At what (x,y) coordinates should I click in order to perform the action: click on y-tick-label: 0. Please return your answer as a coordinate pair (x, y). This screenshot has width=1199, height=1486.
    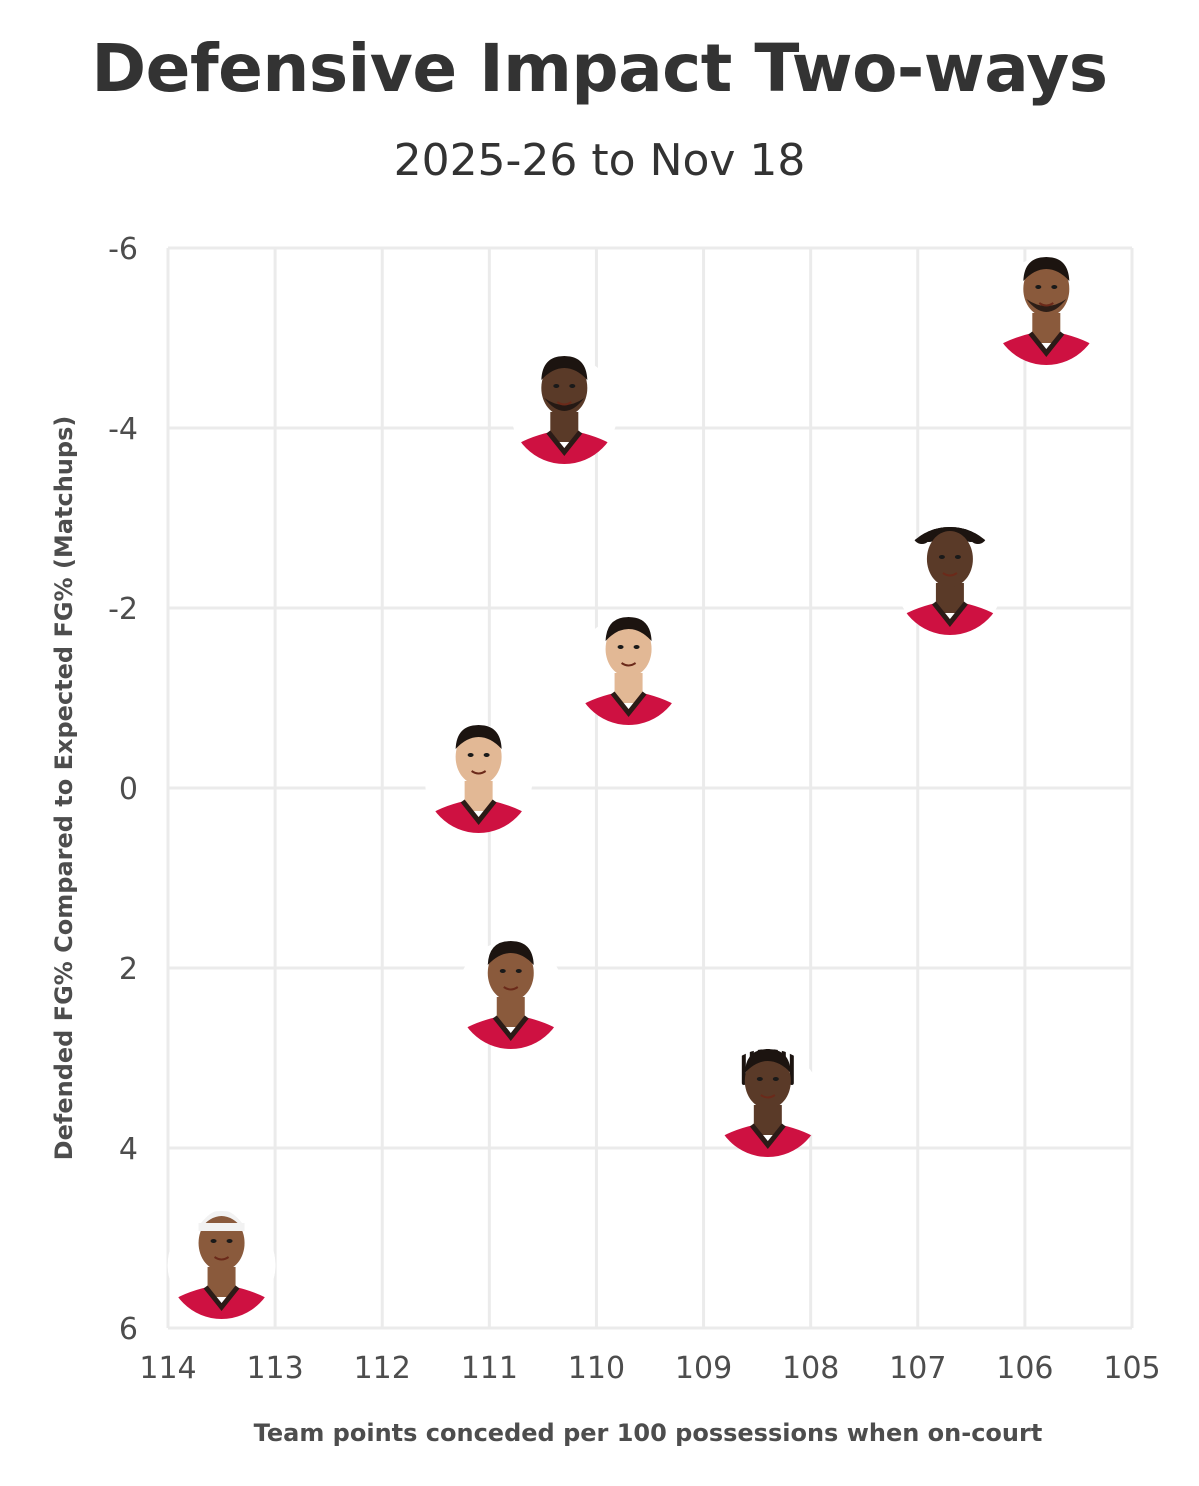
    Looking at the image, I should click on (128, 789).